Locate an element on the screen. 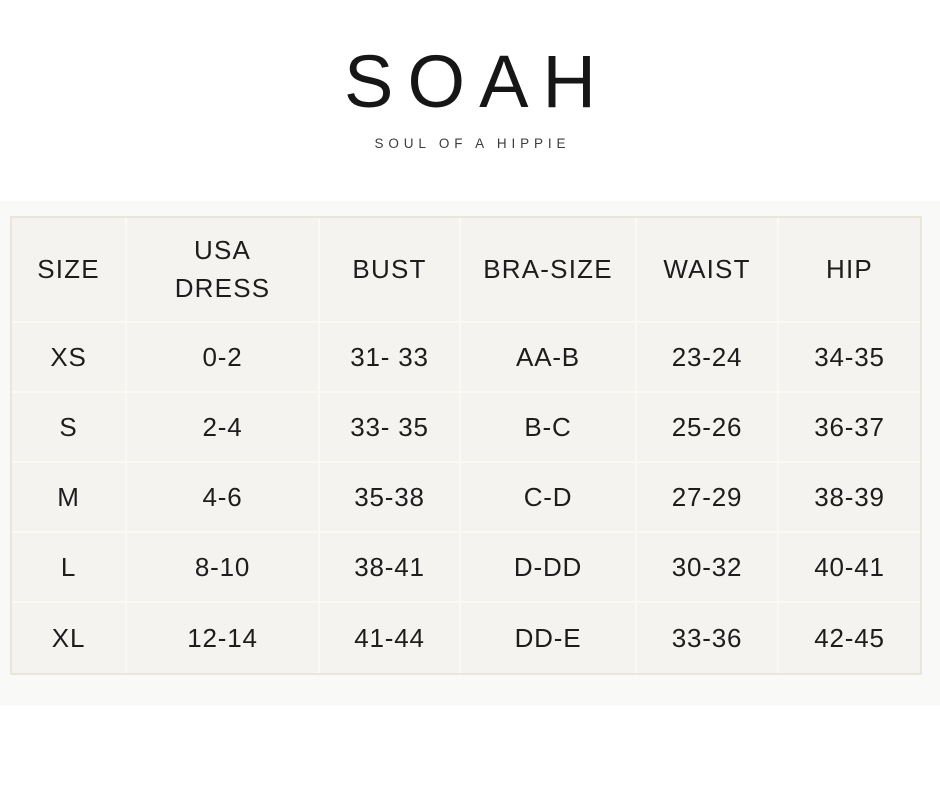 This screenshot has height=788, width=940. size-label-cell: S is located at coordinates (69, 428).